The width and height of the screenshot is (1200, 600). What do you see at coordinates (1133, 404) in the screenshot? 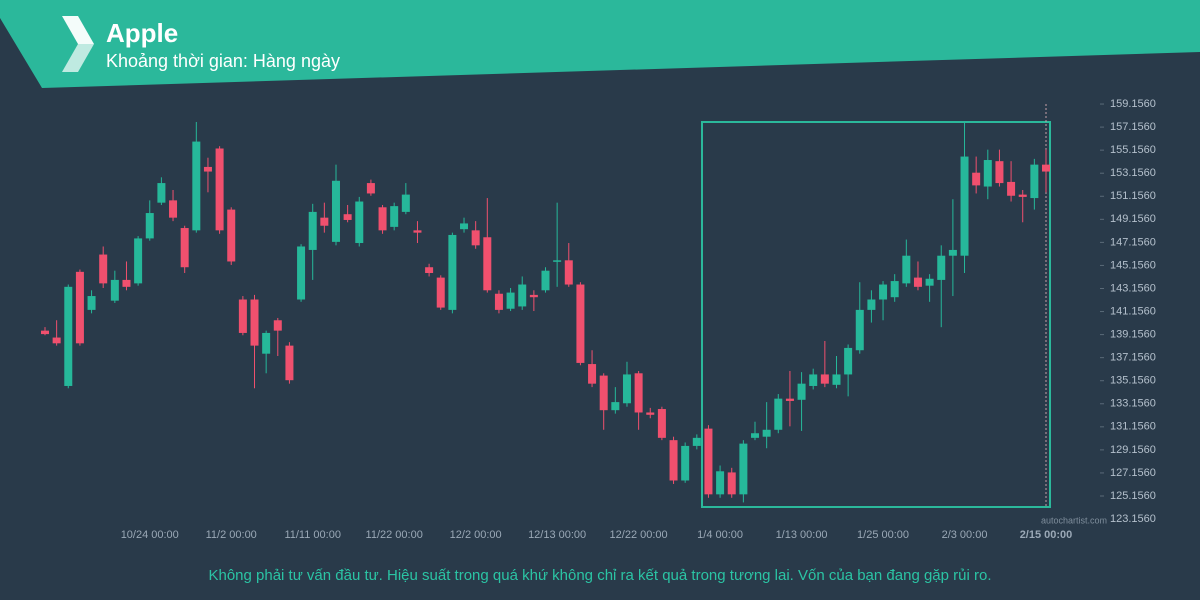
I see `y-tick-label: 133.1560` at bounding box center [1133, 404].